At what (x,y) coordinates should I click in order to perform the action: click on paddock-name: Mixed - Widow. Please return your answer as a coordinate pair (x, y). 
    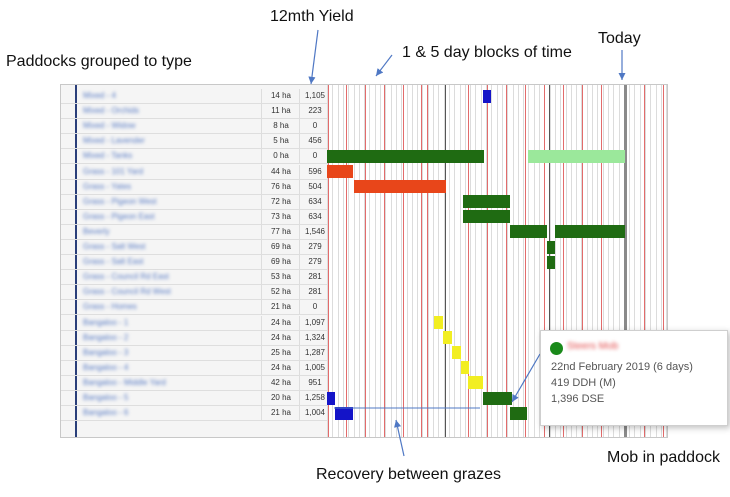
    Looking at the image, I should click on (109, 126).